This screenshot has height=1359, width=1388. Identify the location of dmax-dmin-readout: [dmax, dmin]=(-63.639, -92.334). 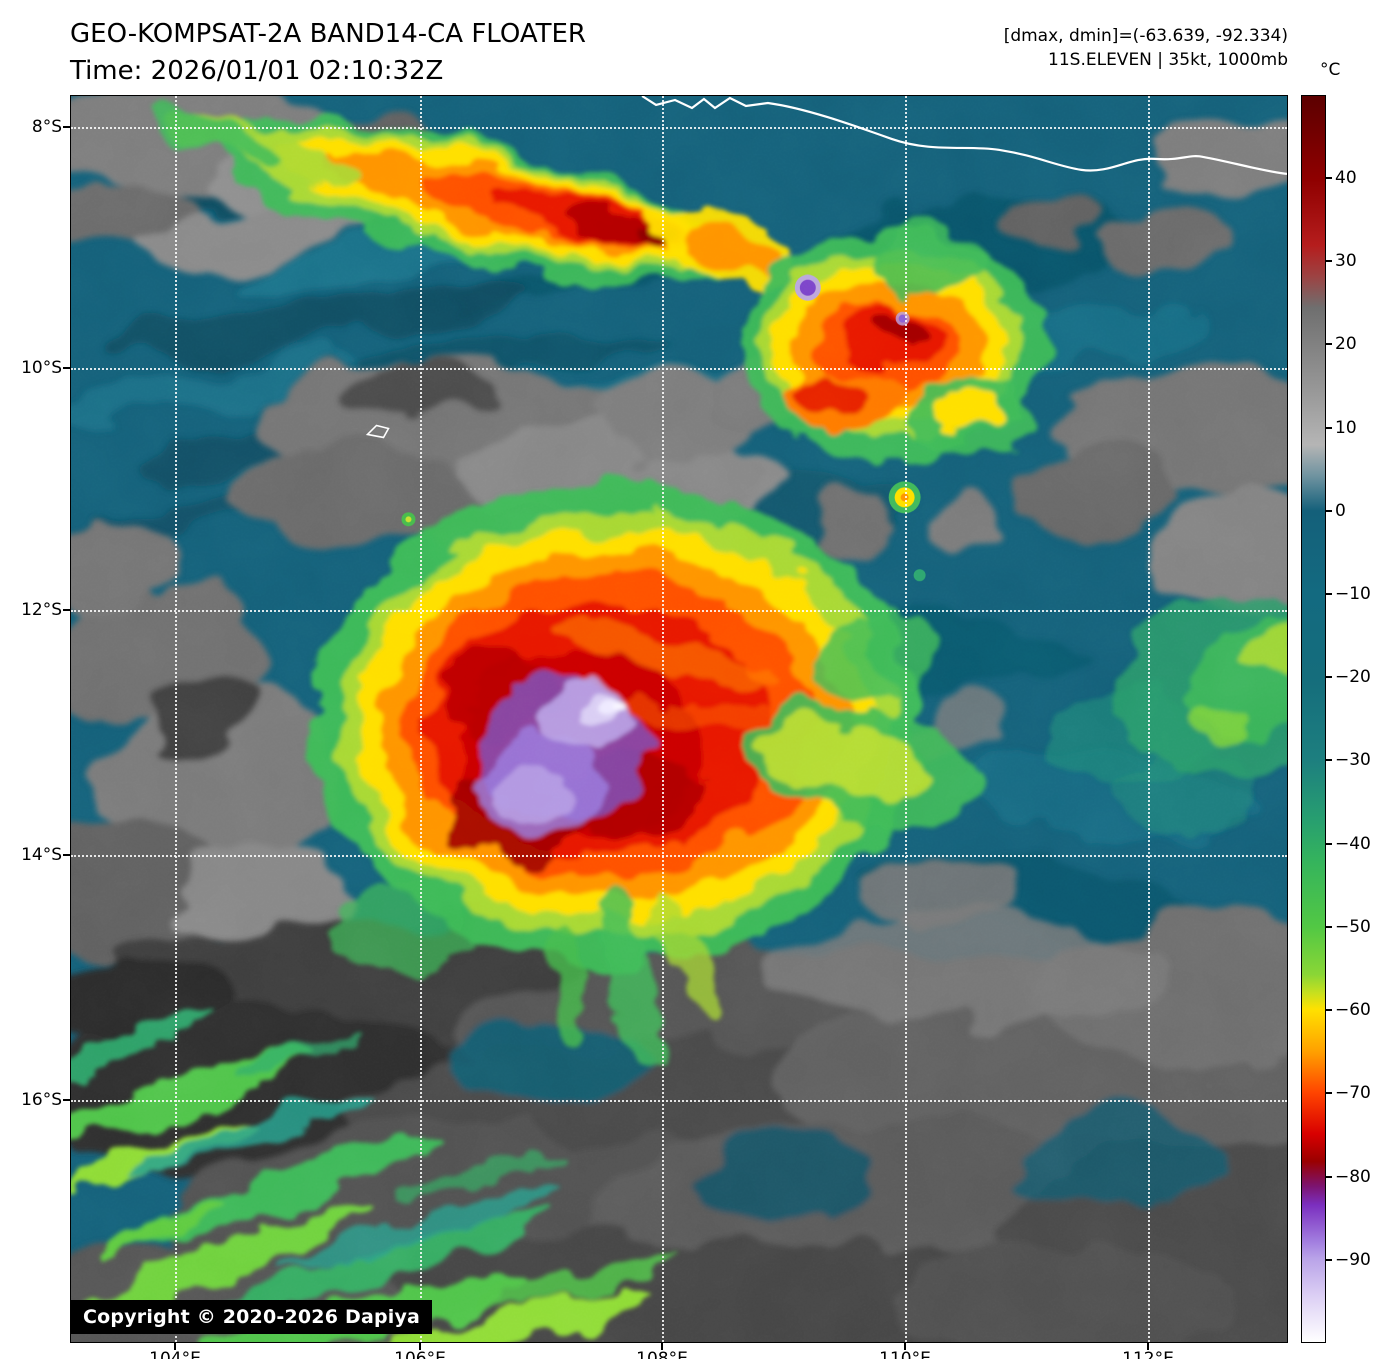
(1145, 36).